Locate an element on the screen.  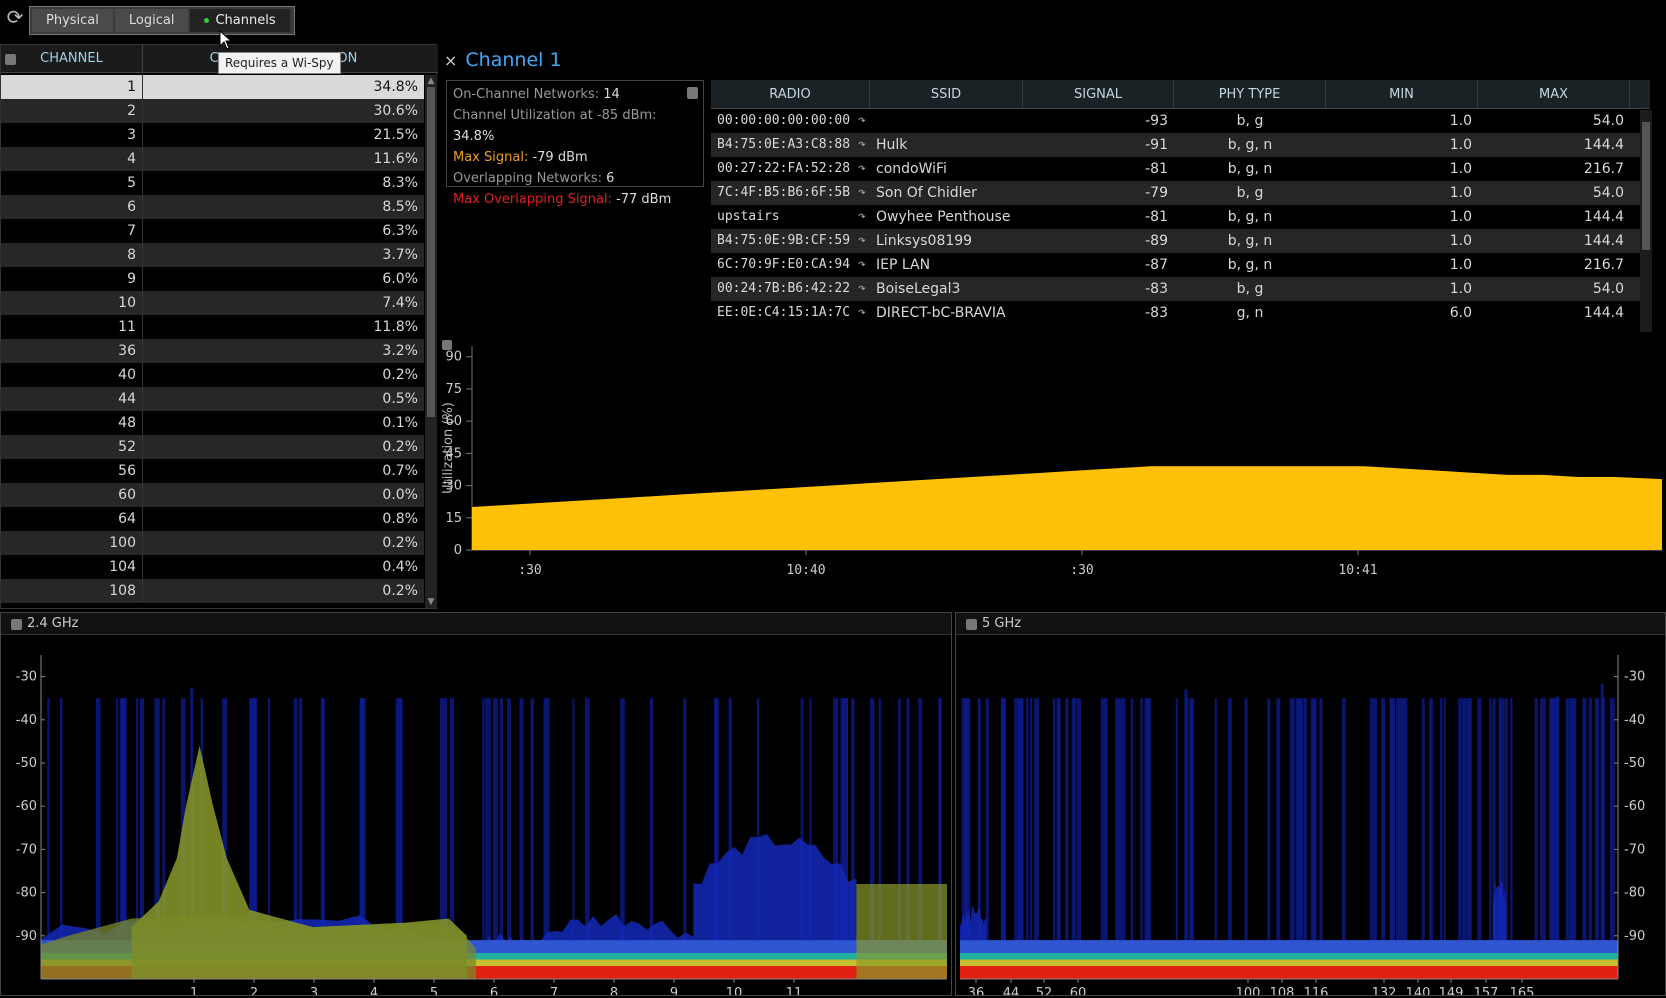
stat-value: -77 dBm is located at coordinates (644, 199).